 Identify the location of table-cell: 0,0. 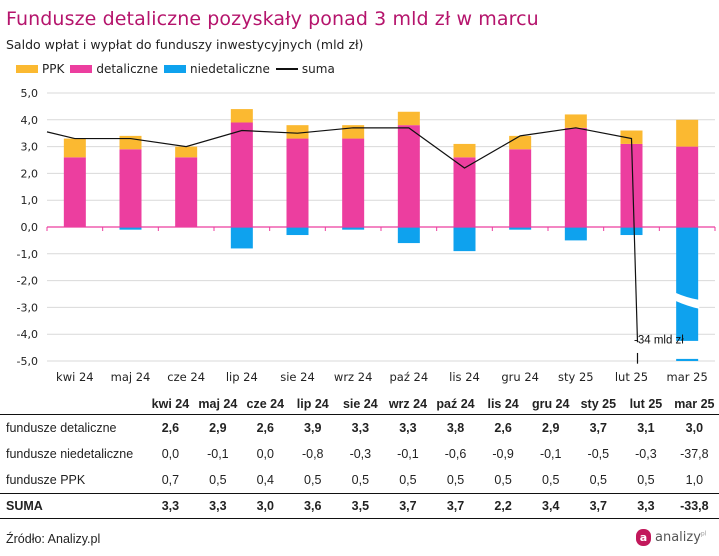
(170, 454).